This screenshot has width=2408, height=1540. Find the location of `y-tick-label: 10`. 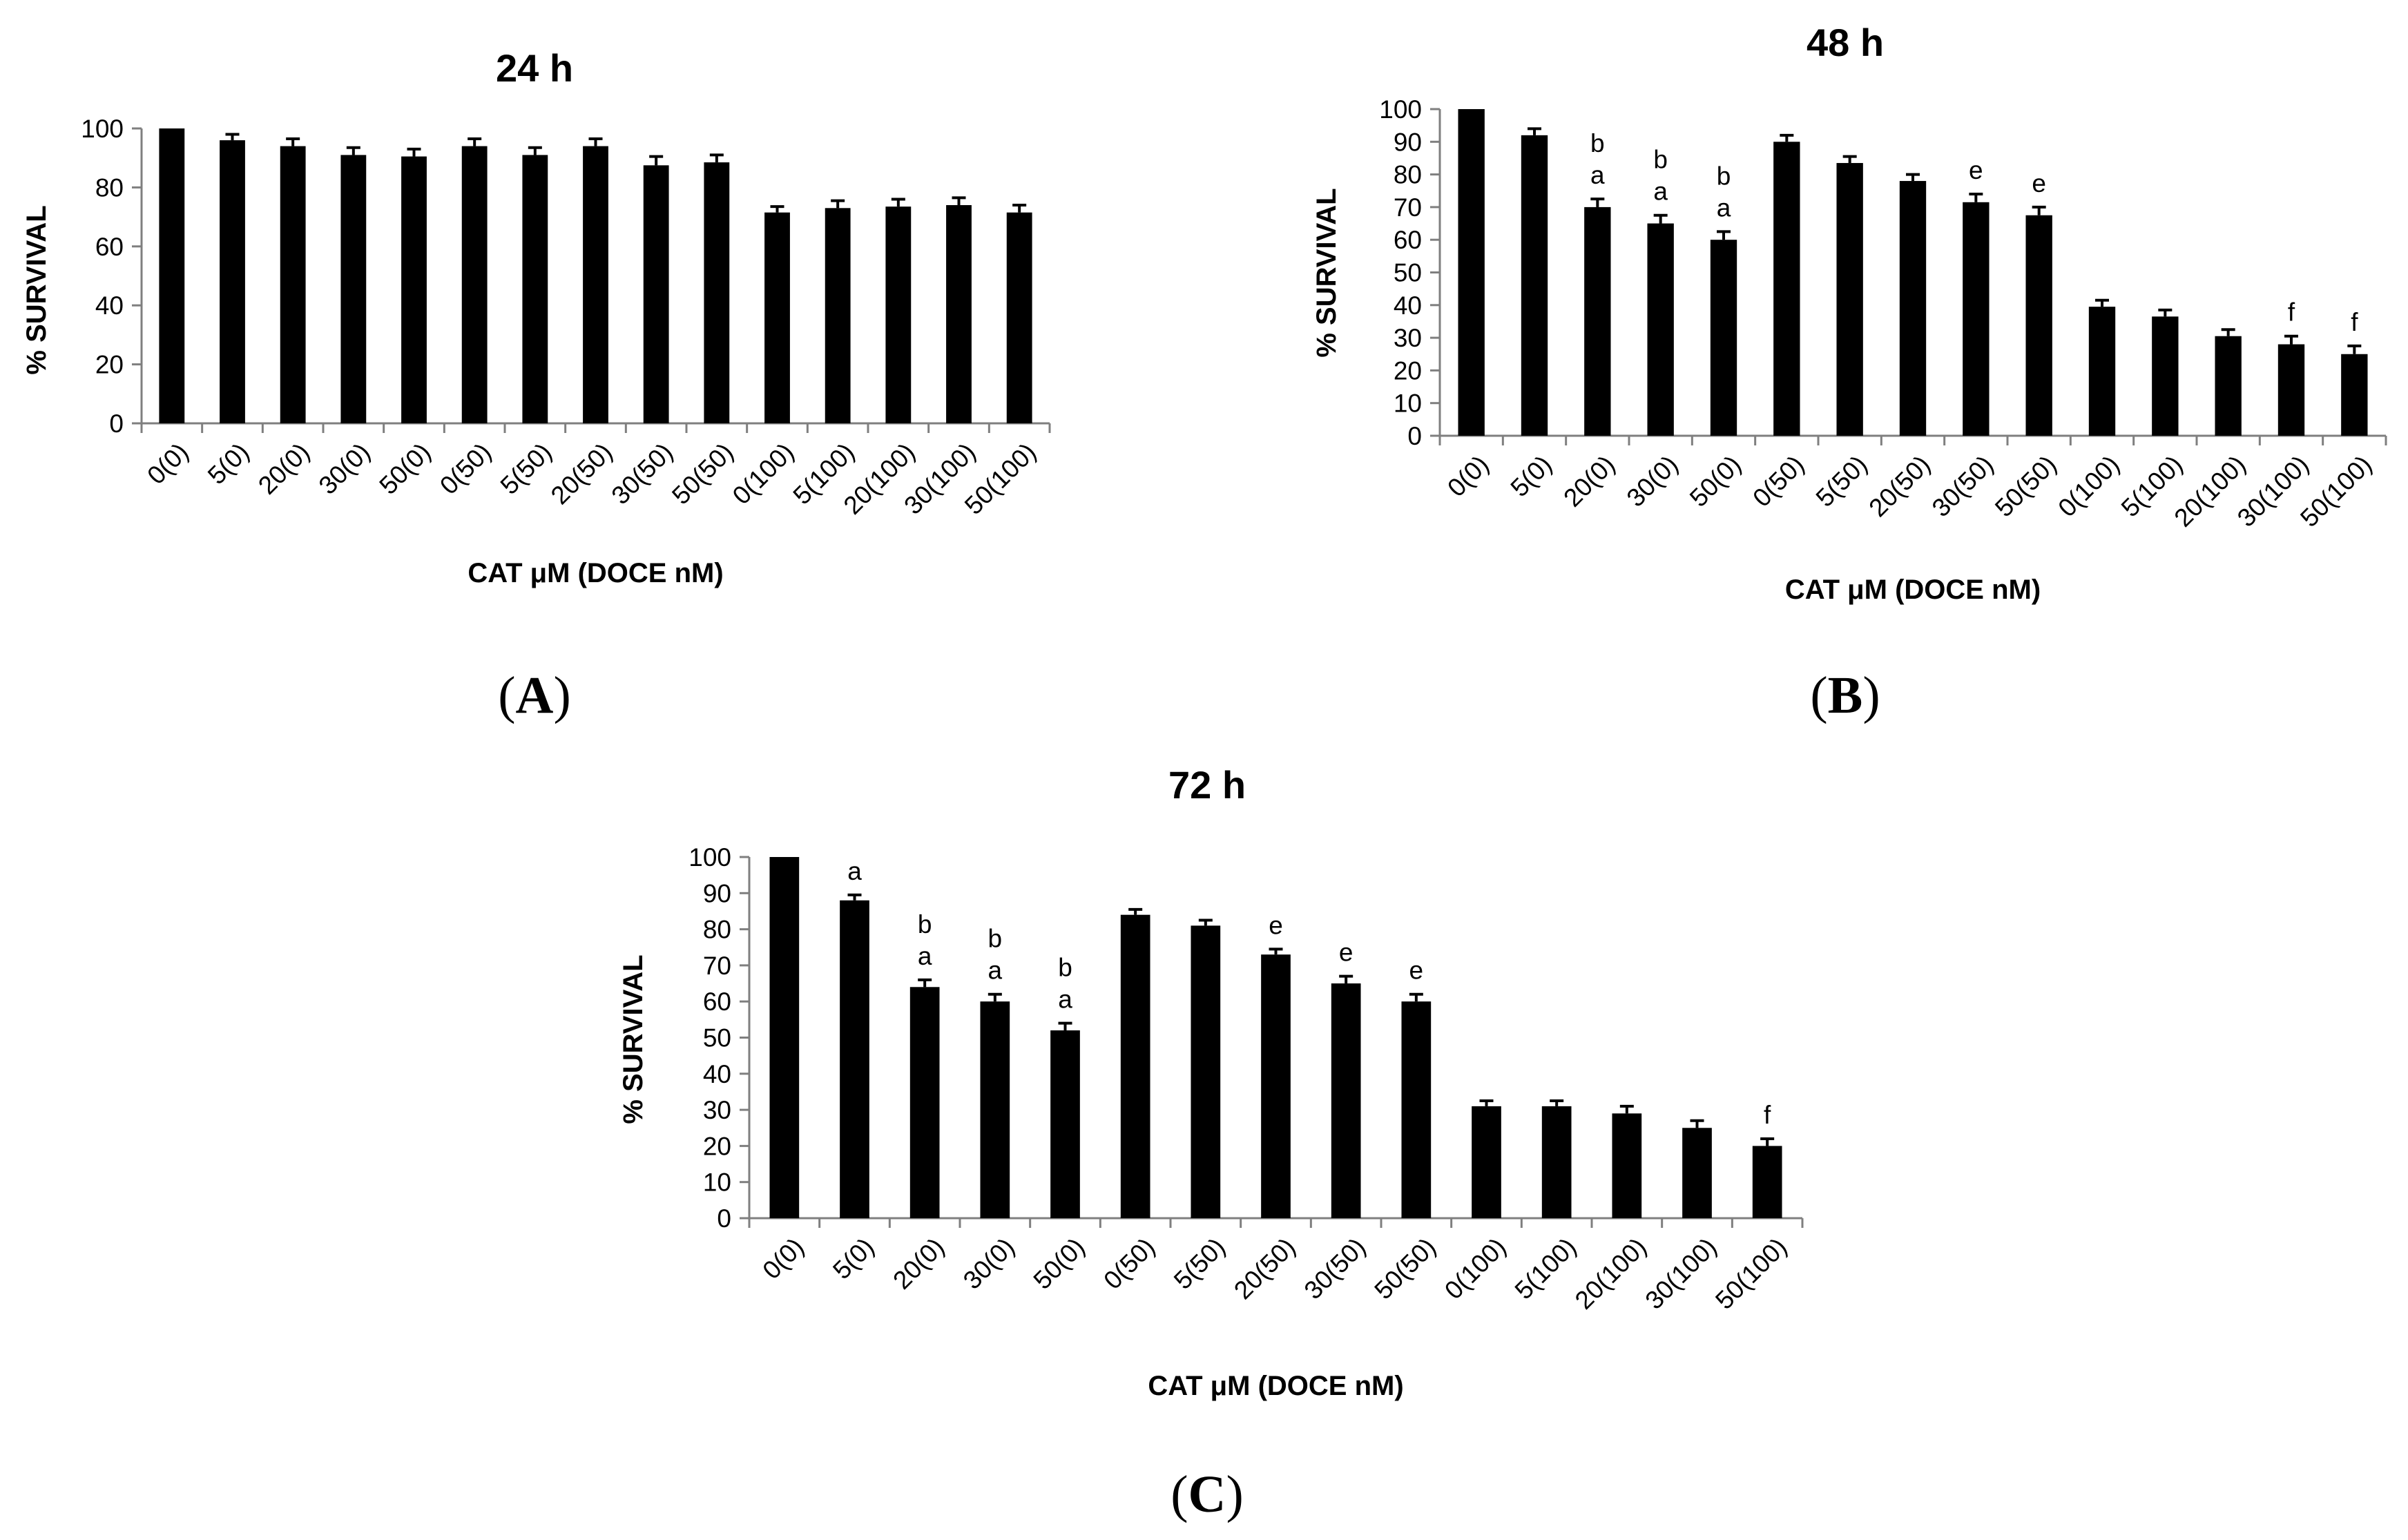

y-tick-label: 10 is located at coordinates (717, 1182).